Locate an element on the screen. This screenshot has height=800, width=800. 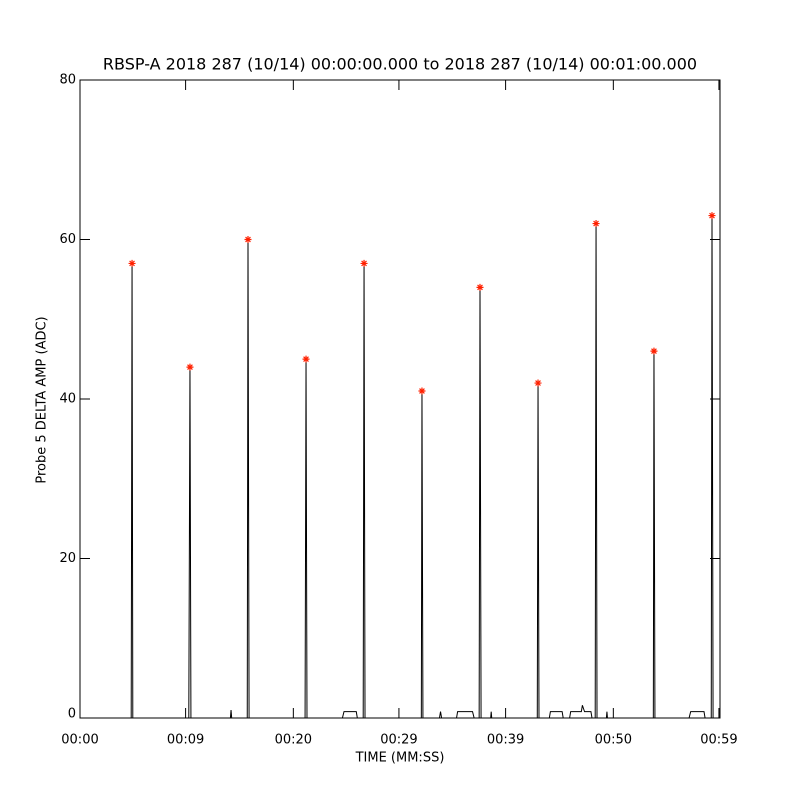
y-tick-label: 80 is located at coordinates (67, 80).